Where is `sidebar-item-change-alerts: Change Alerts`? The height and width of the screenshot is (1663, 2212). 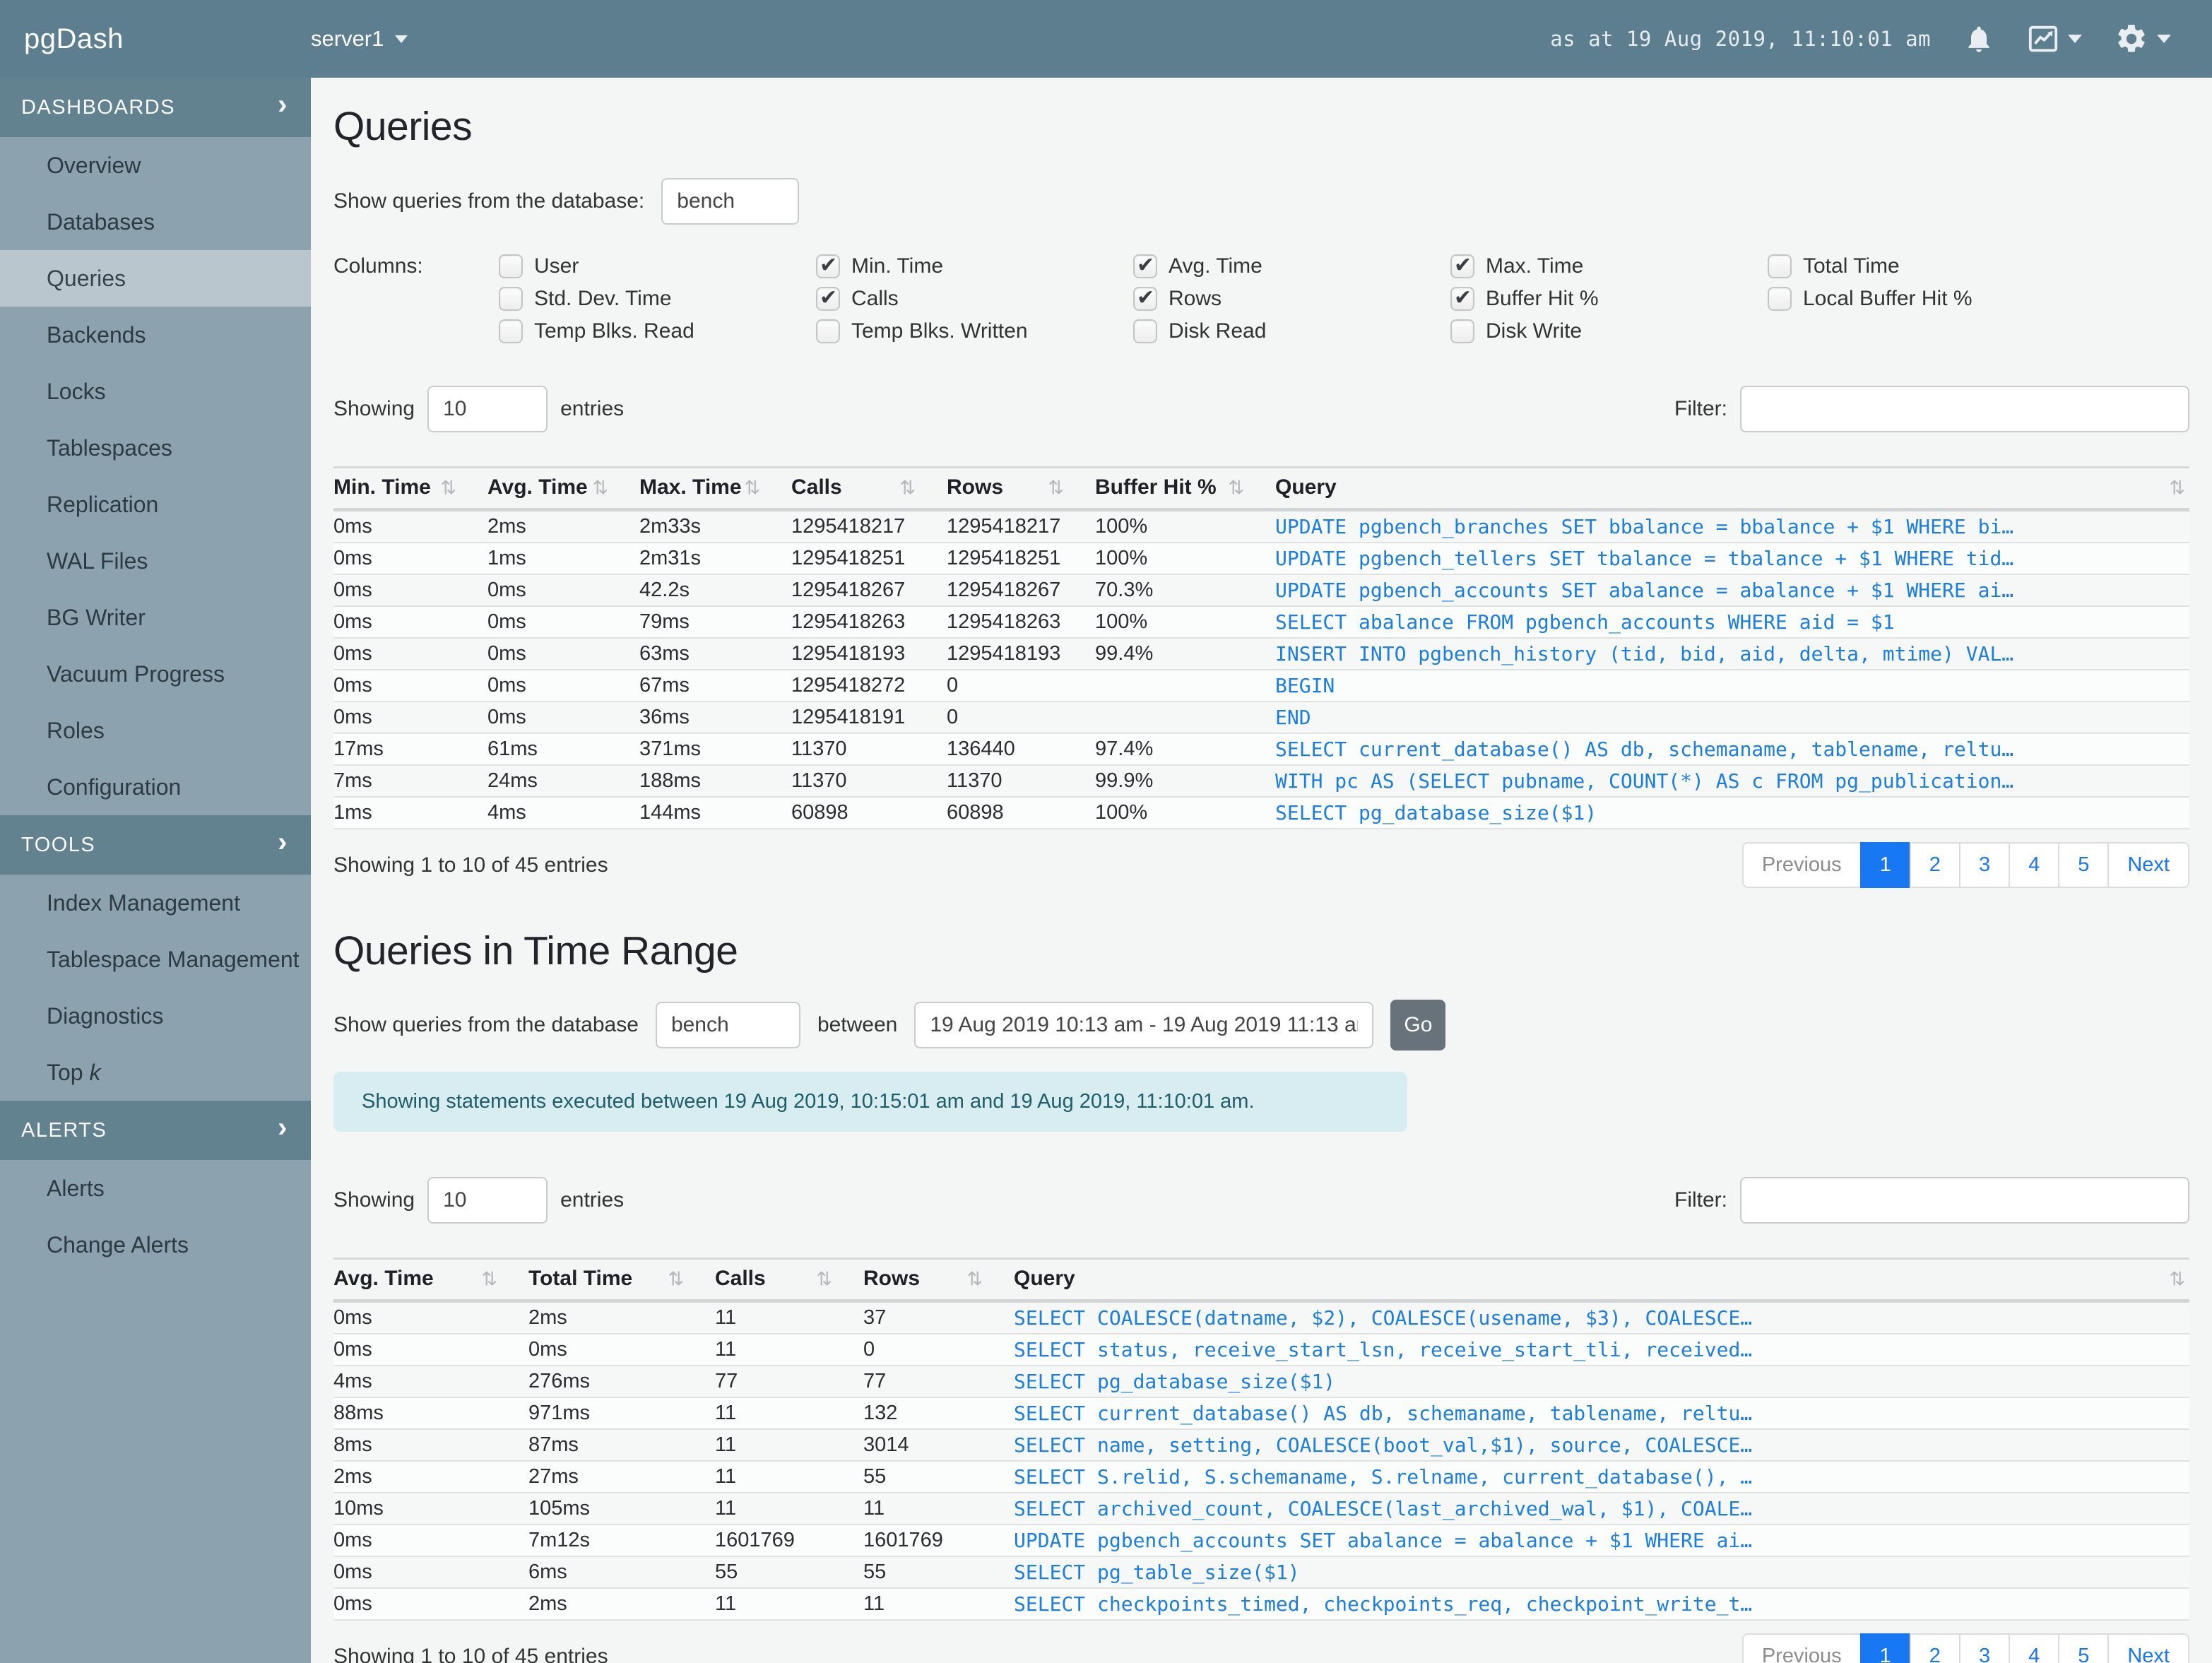
sidebar-item-change-alerts: Change Alerts is located at coordinates (118, 1245).